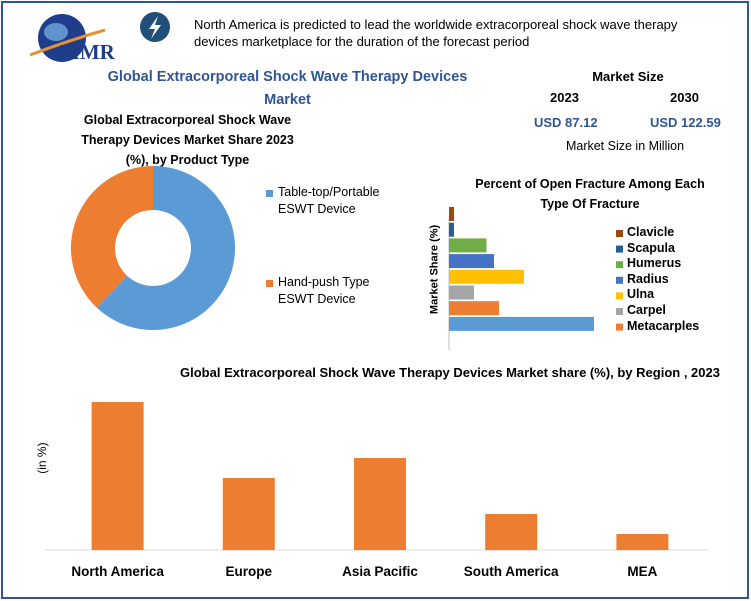 The width and height of the screenshot is (751, 601). I want to click on market-value: USD 122.59, so click(685, 122).